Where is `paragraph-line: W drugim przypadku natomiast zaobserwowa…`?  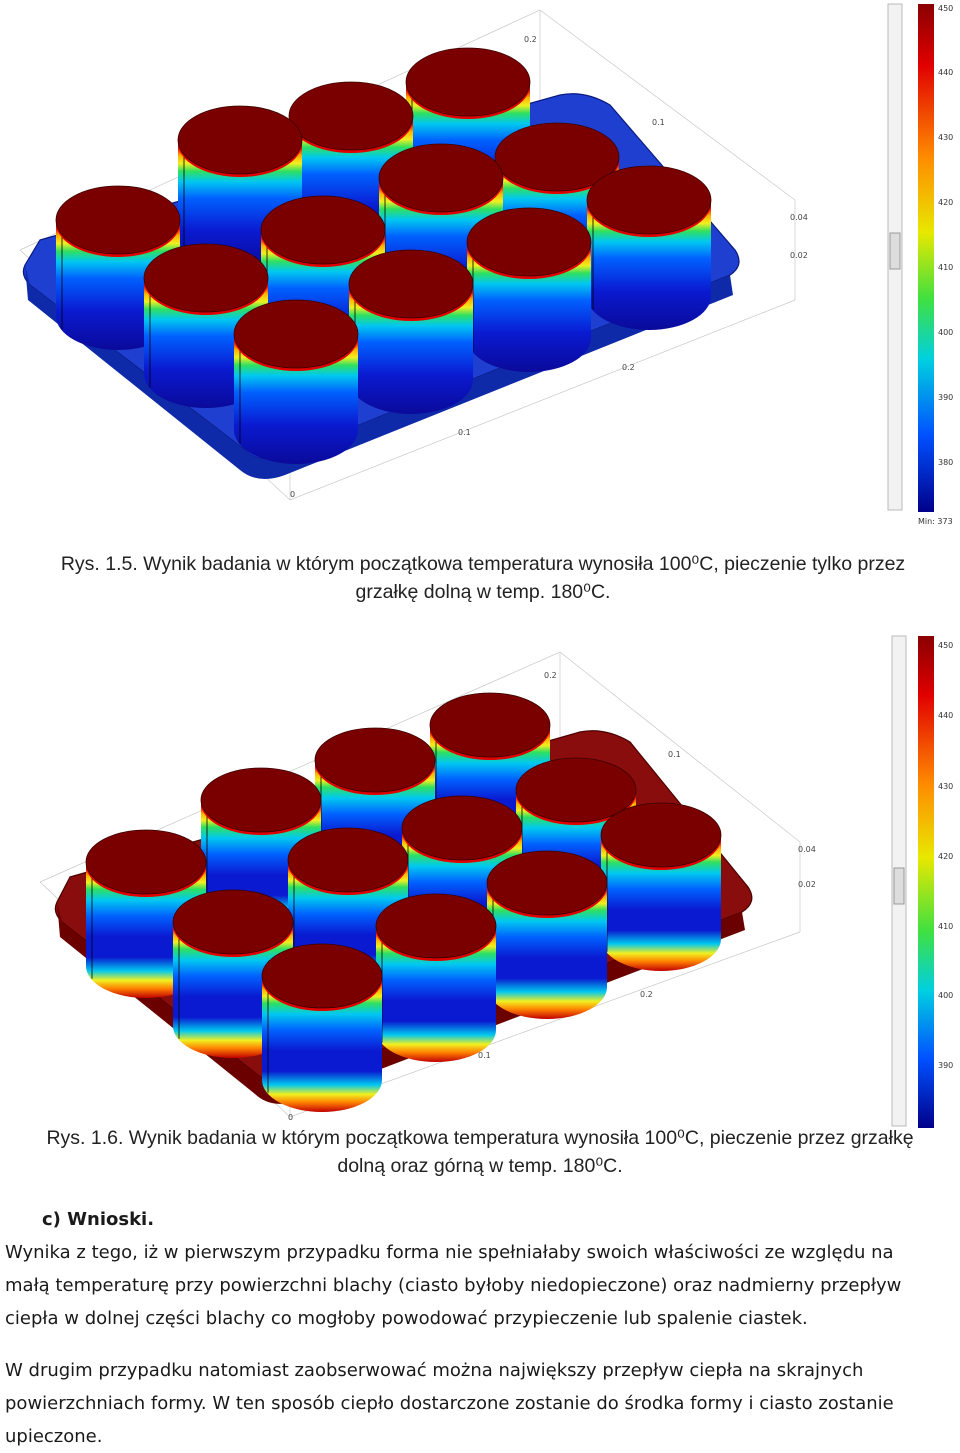 paragraph-line: W drugim przypadku natomiast zaobserwowa… is located at coordinates (434, 1370).